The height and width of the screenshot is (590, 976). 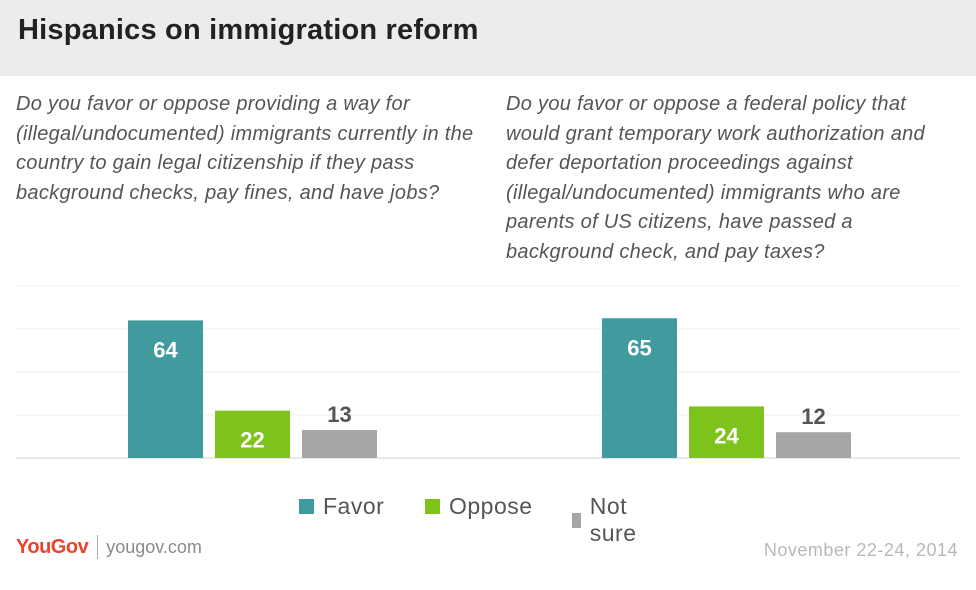 What do you see at coordinates (639, 347) in the screenshot?
I see `data-label-favor-q2: 65` at bounding box center [639, 347].